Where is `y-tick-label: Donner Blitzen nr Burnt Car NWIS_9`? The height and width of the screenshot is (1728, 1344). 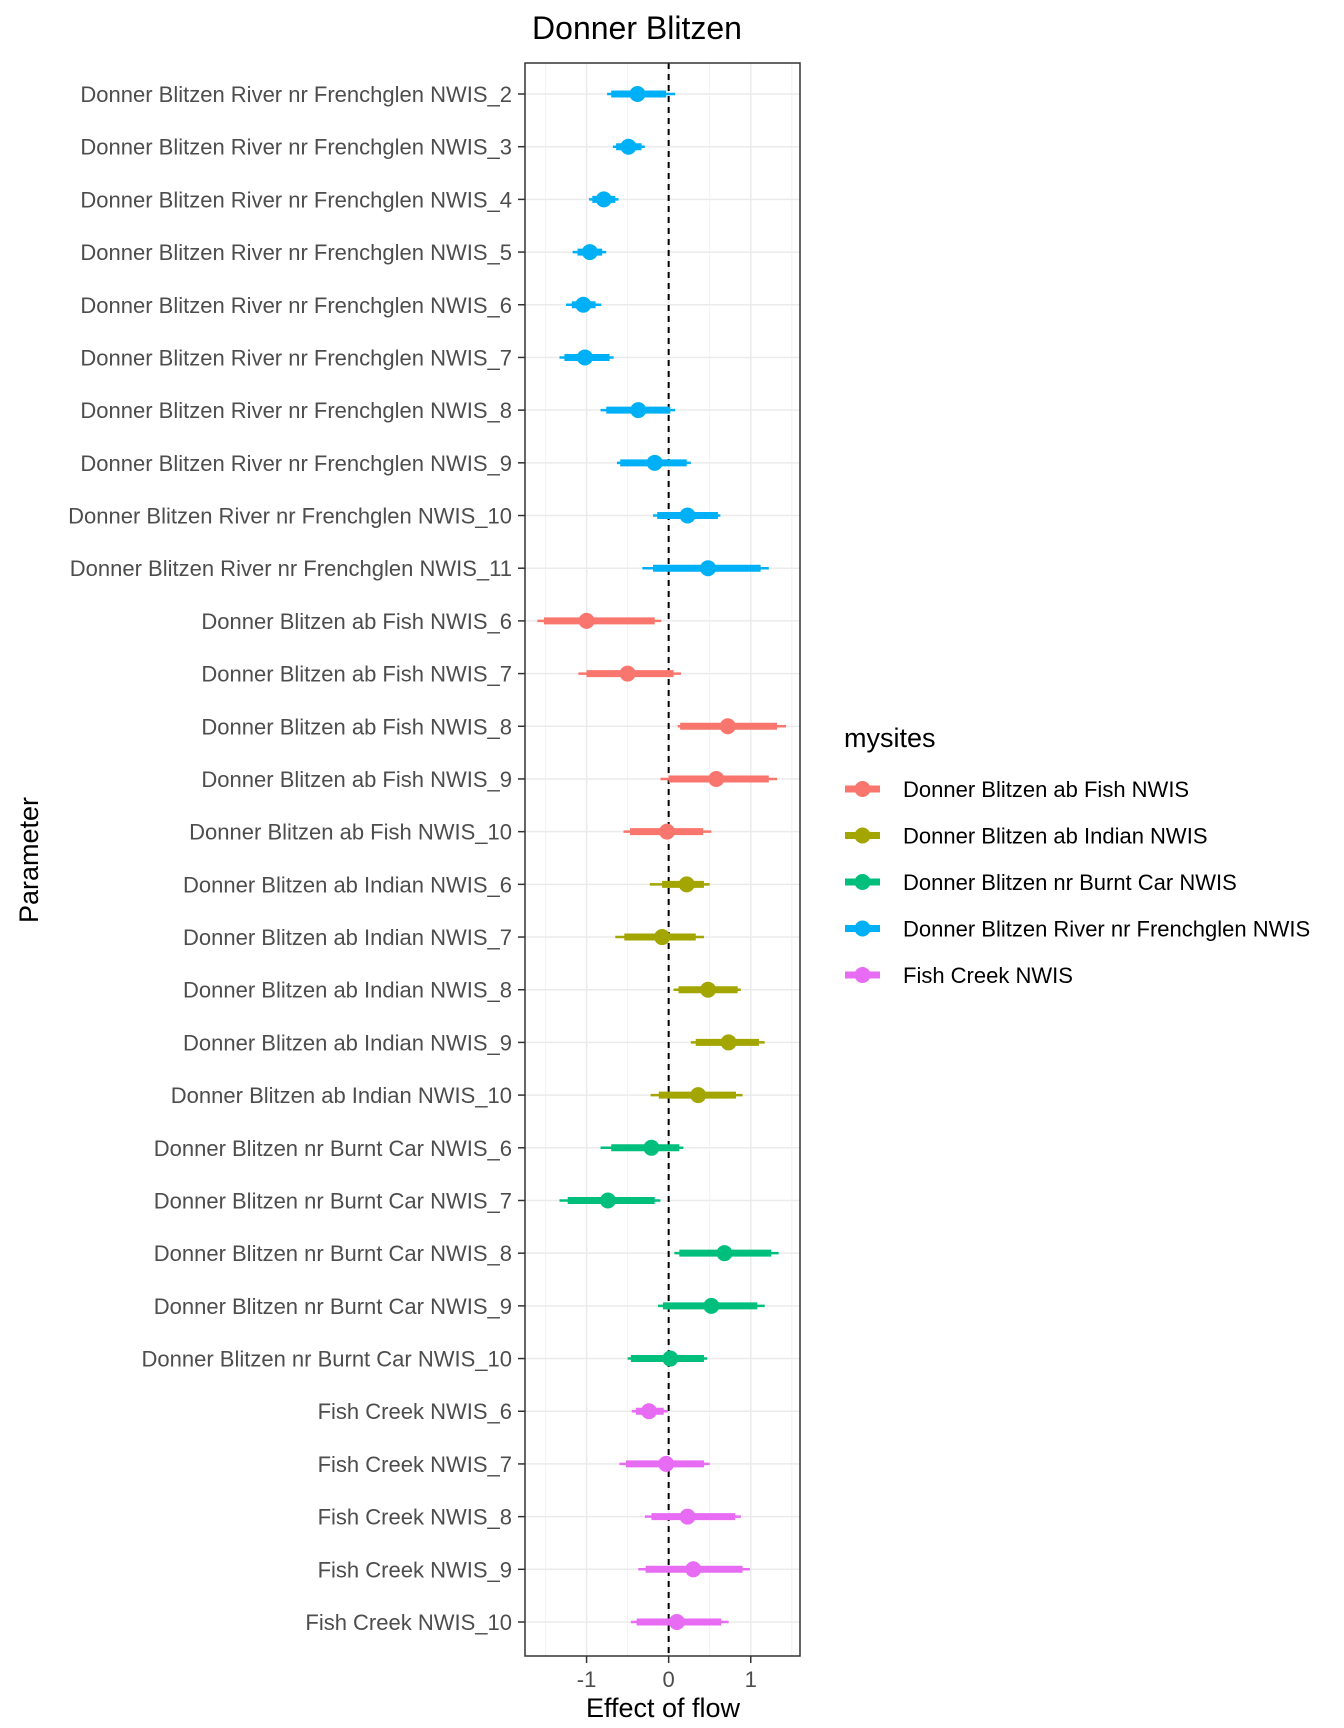
y-tick-label: Donner Blitzen nr Burnt Car NWIS_9 is located at coordinates (333, 1306).